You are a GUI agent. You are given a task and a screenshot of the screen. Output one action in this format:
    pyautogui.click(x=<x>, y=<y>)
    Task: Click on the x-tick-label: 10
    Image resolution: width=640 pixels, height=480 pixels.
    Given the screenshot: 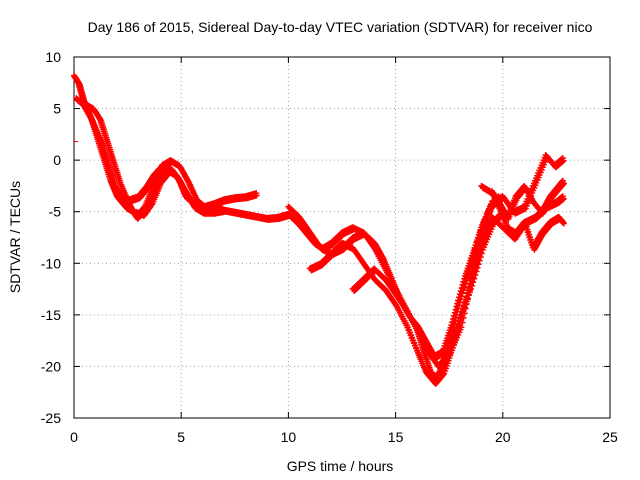 What is the action you would take?
    pyautogui.click(x=289, y=437)
    